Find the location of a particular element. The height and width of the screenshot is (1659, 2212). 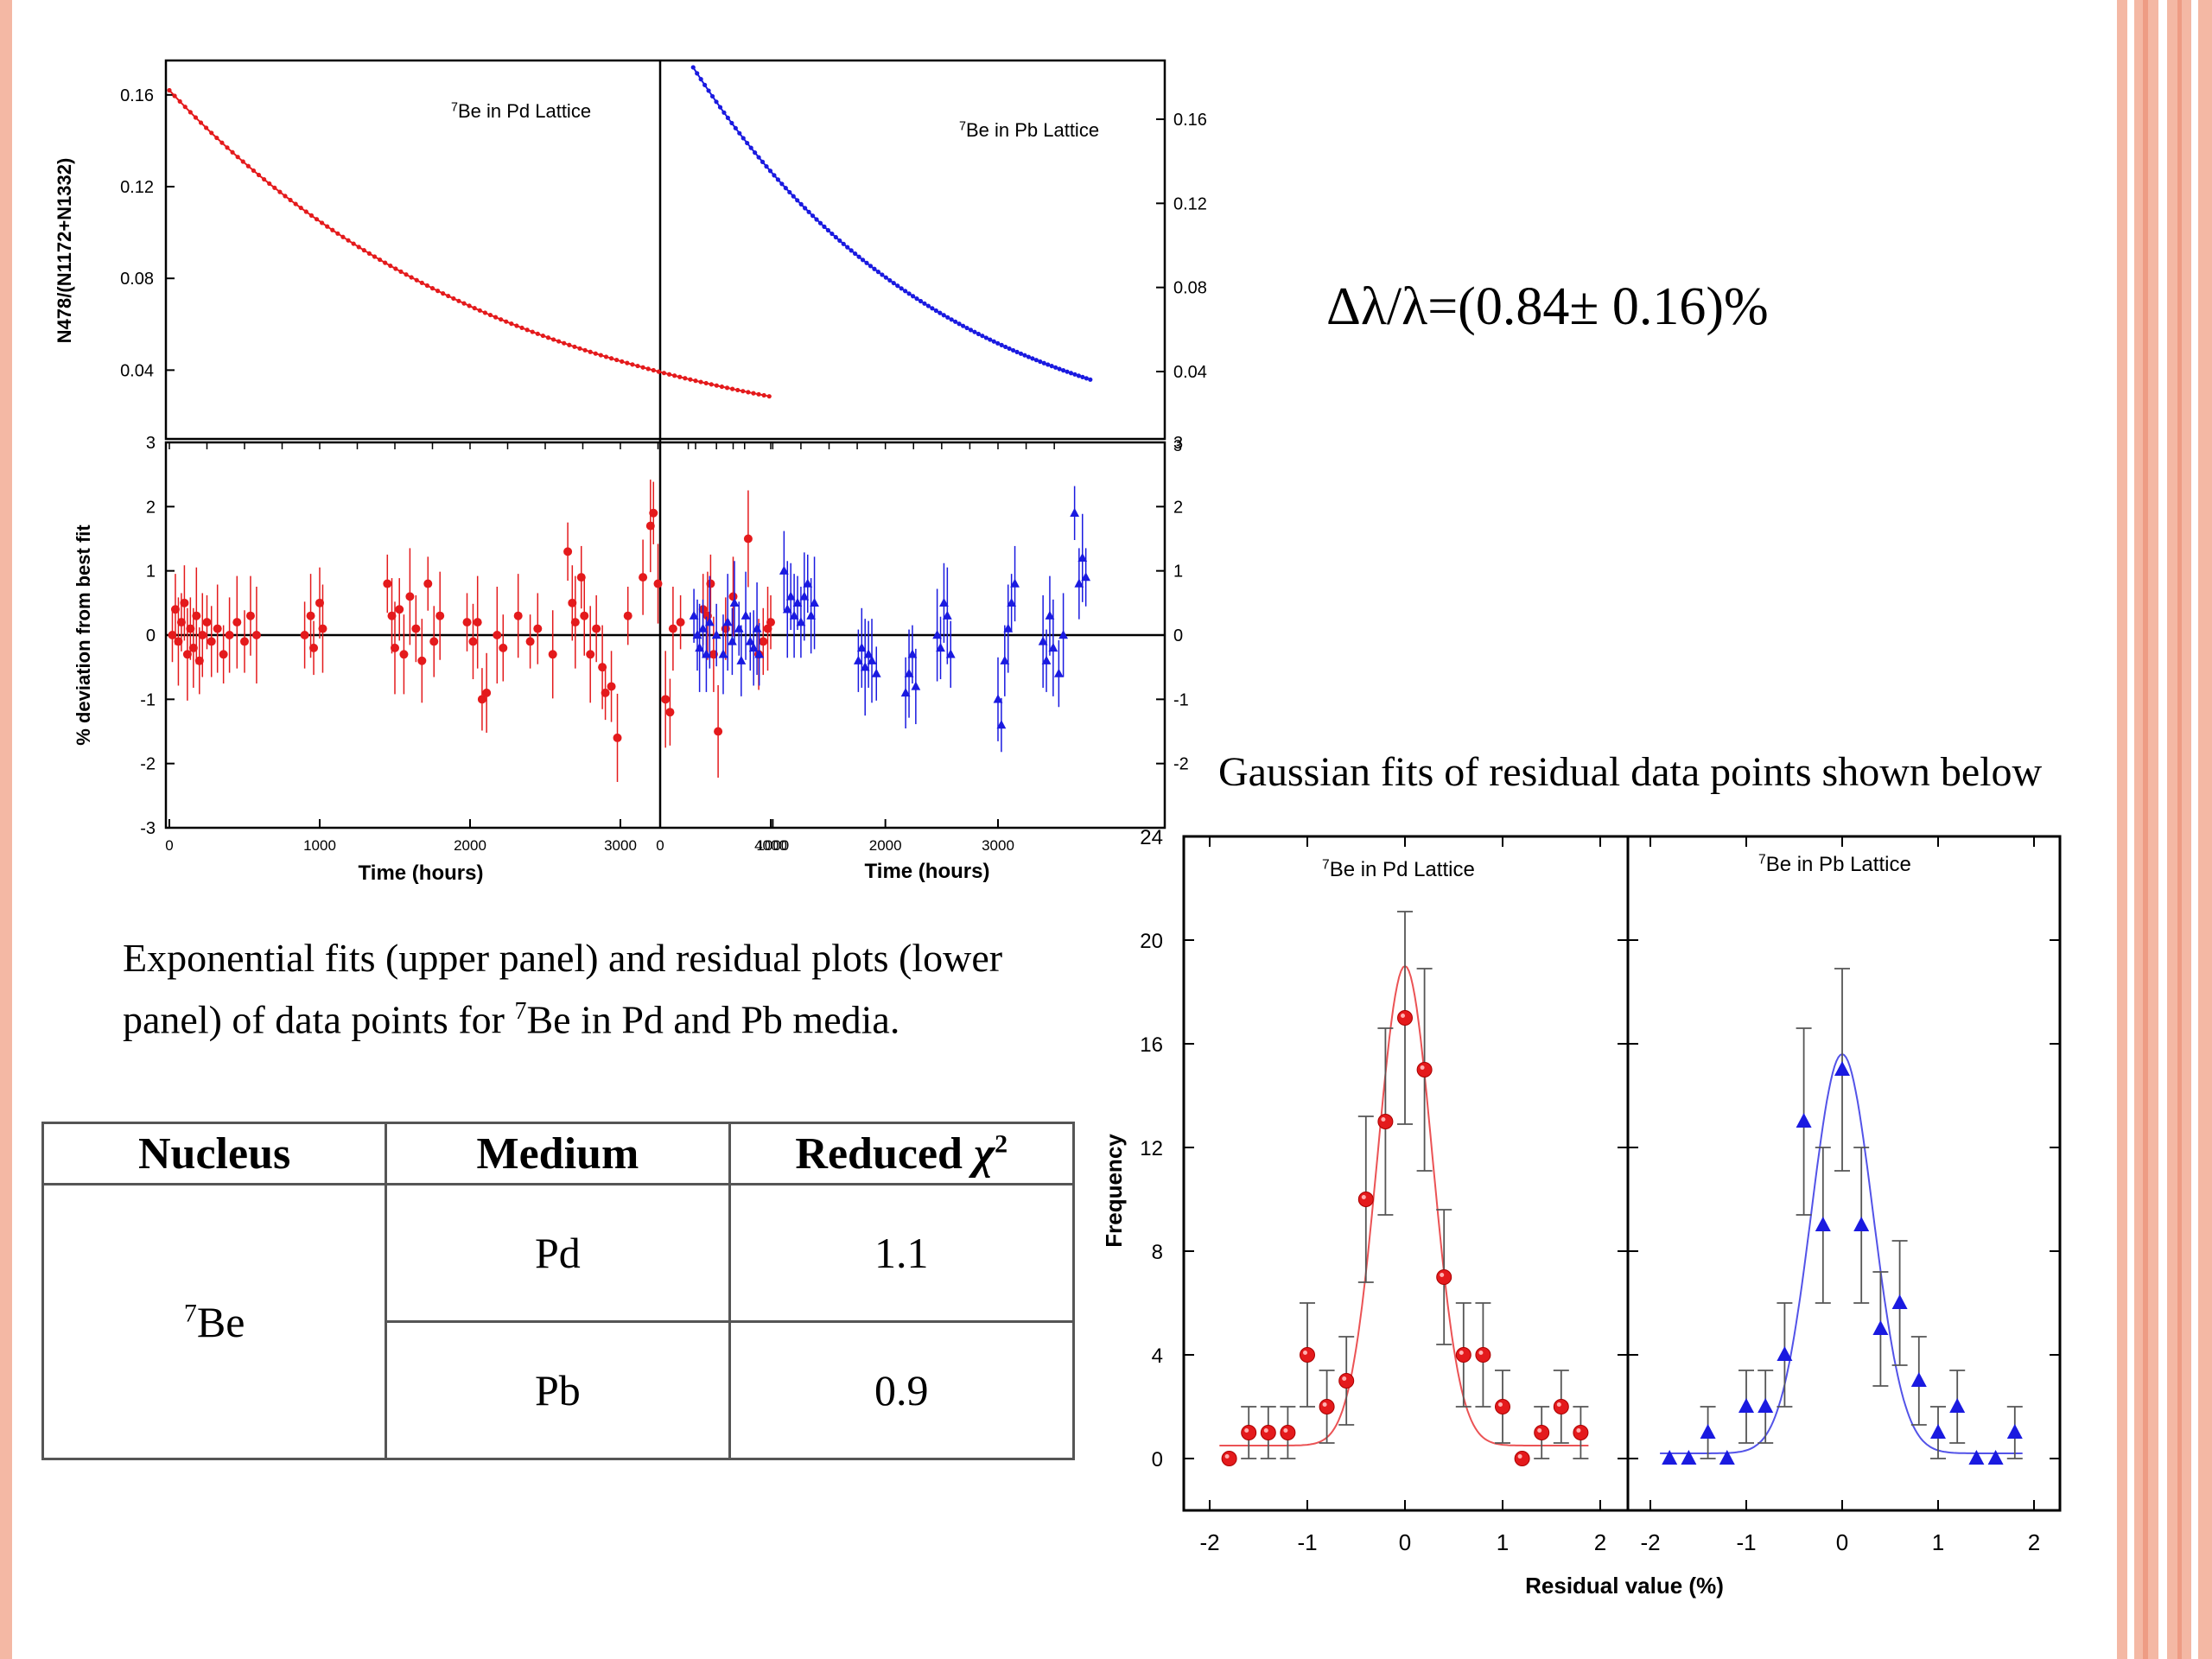

header-reduced-chi: Reduced χ2 is located at coordinates (902, 1153).